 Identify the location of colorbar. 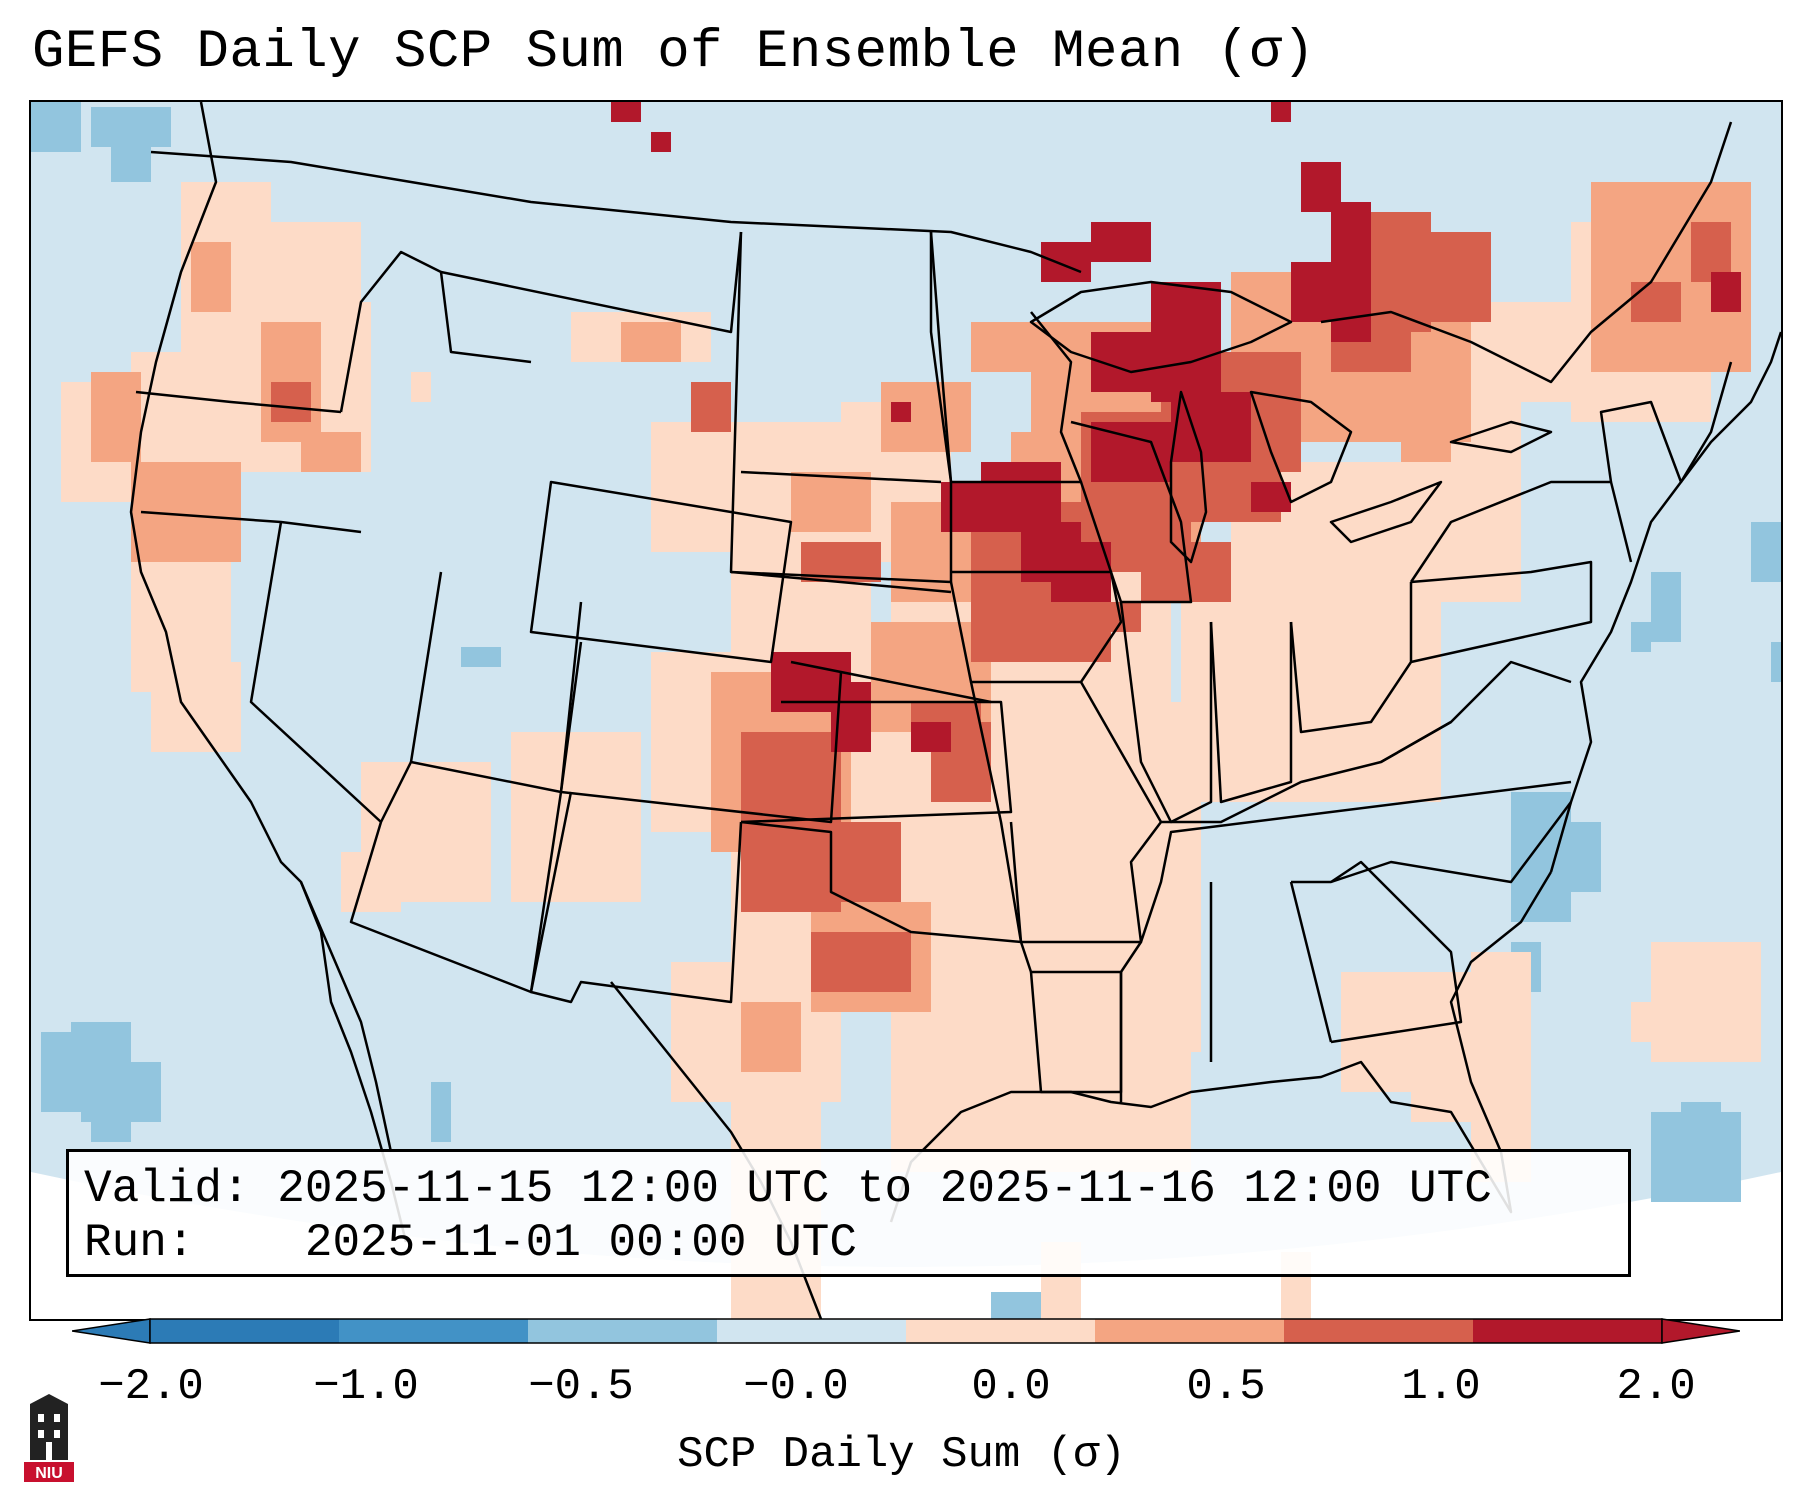
(906, 1331).